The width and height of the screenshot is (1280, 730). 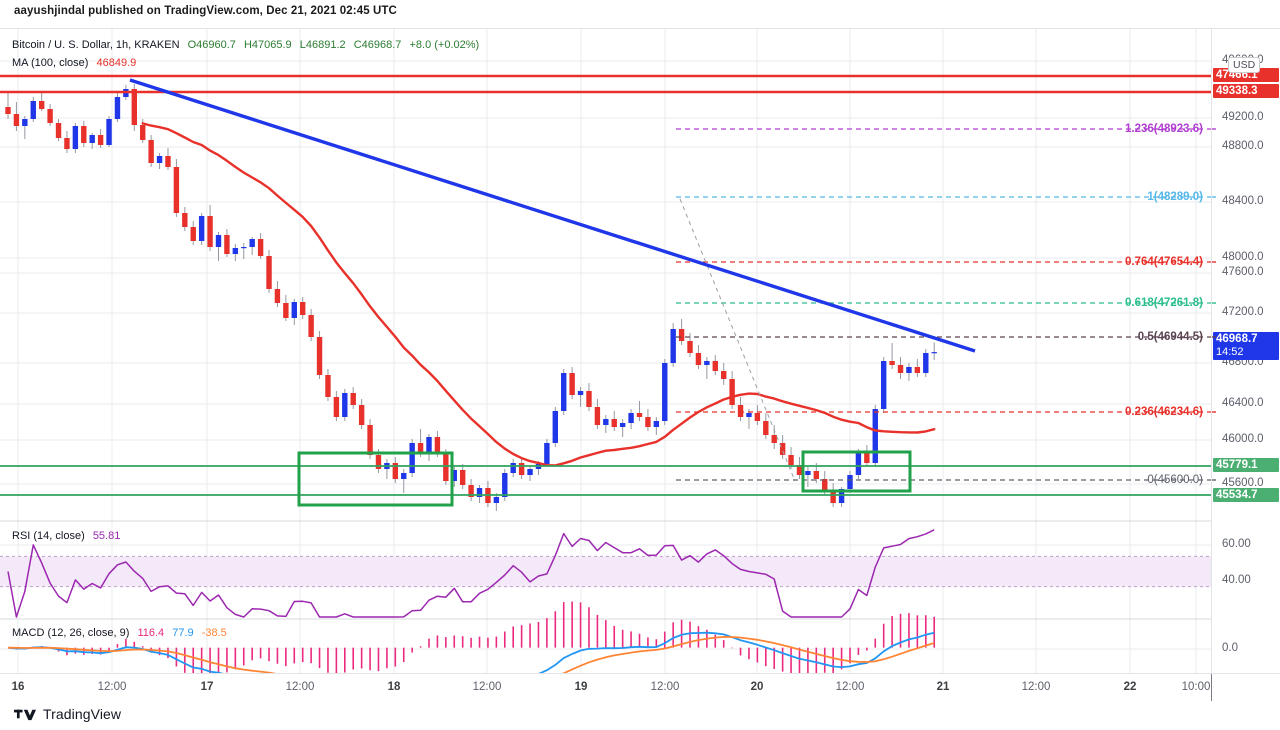 I want to click on indicator-axis-label: 40.00, so click(x=1236, y=580).